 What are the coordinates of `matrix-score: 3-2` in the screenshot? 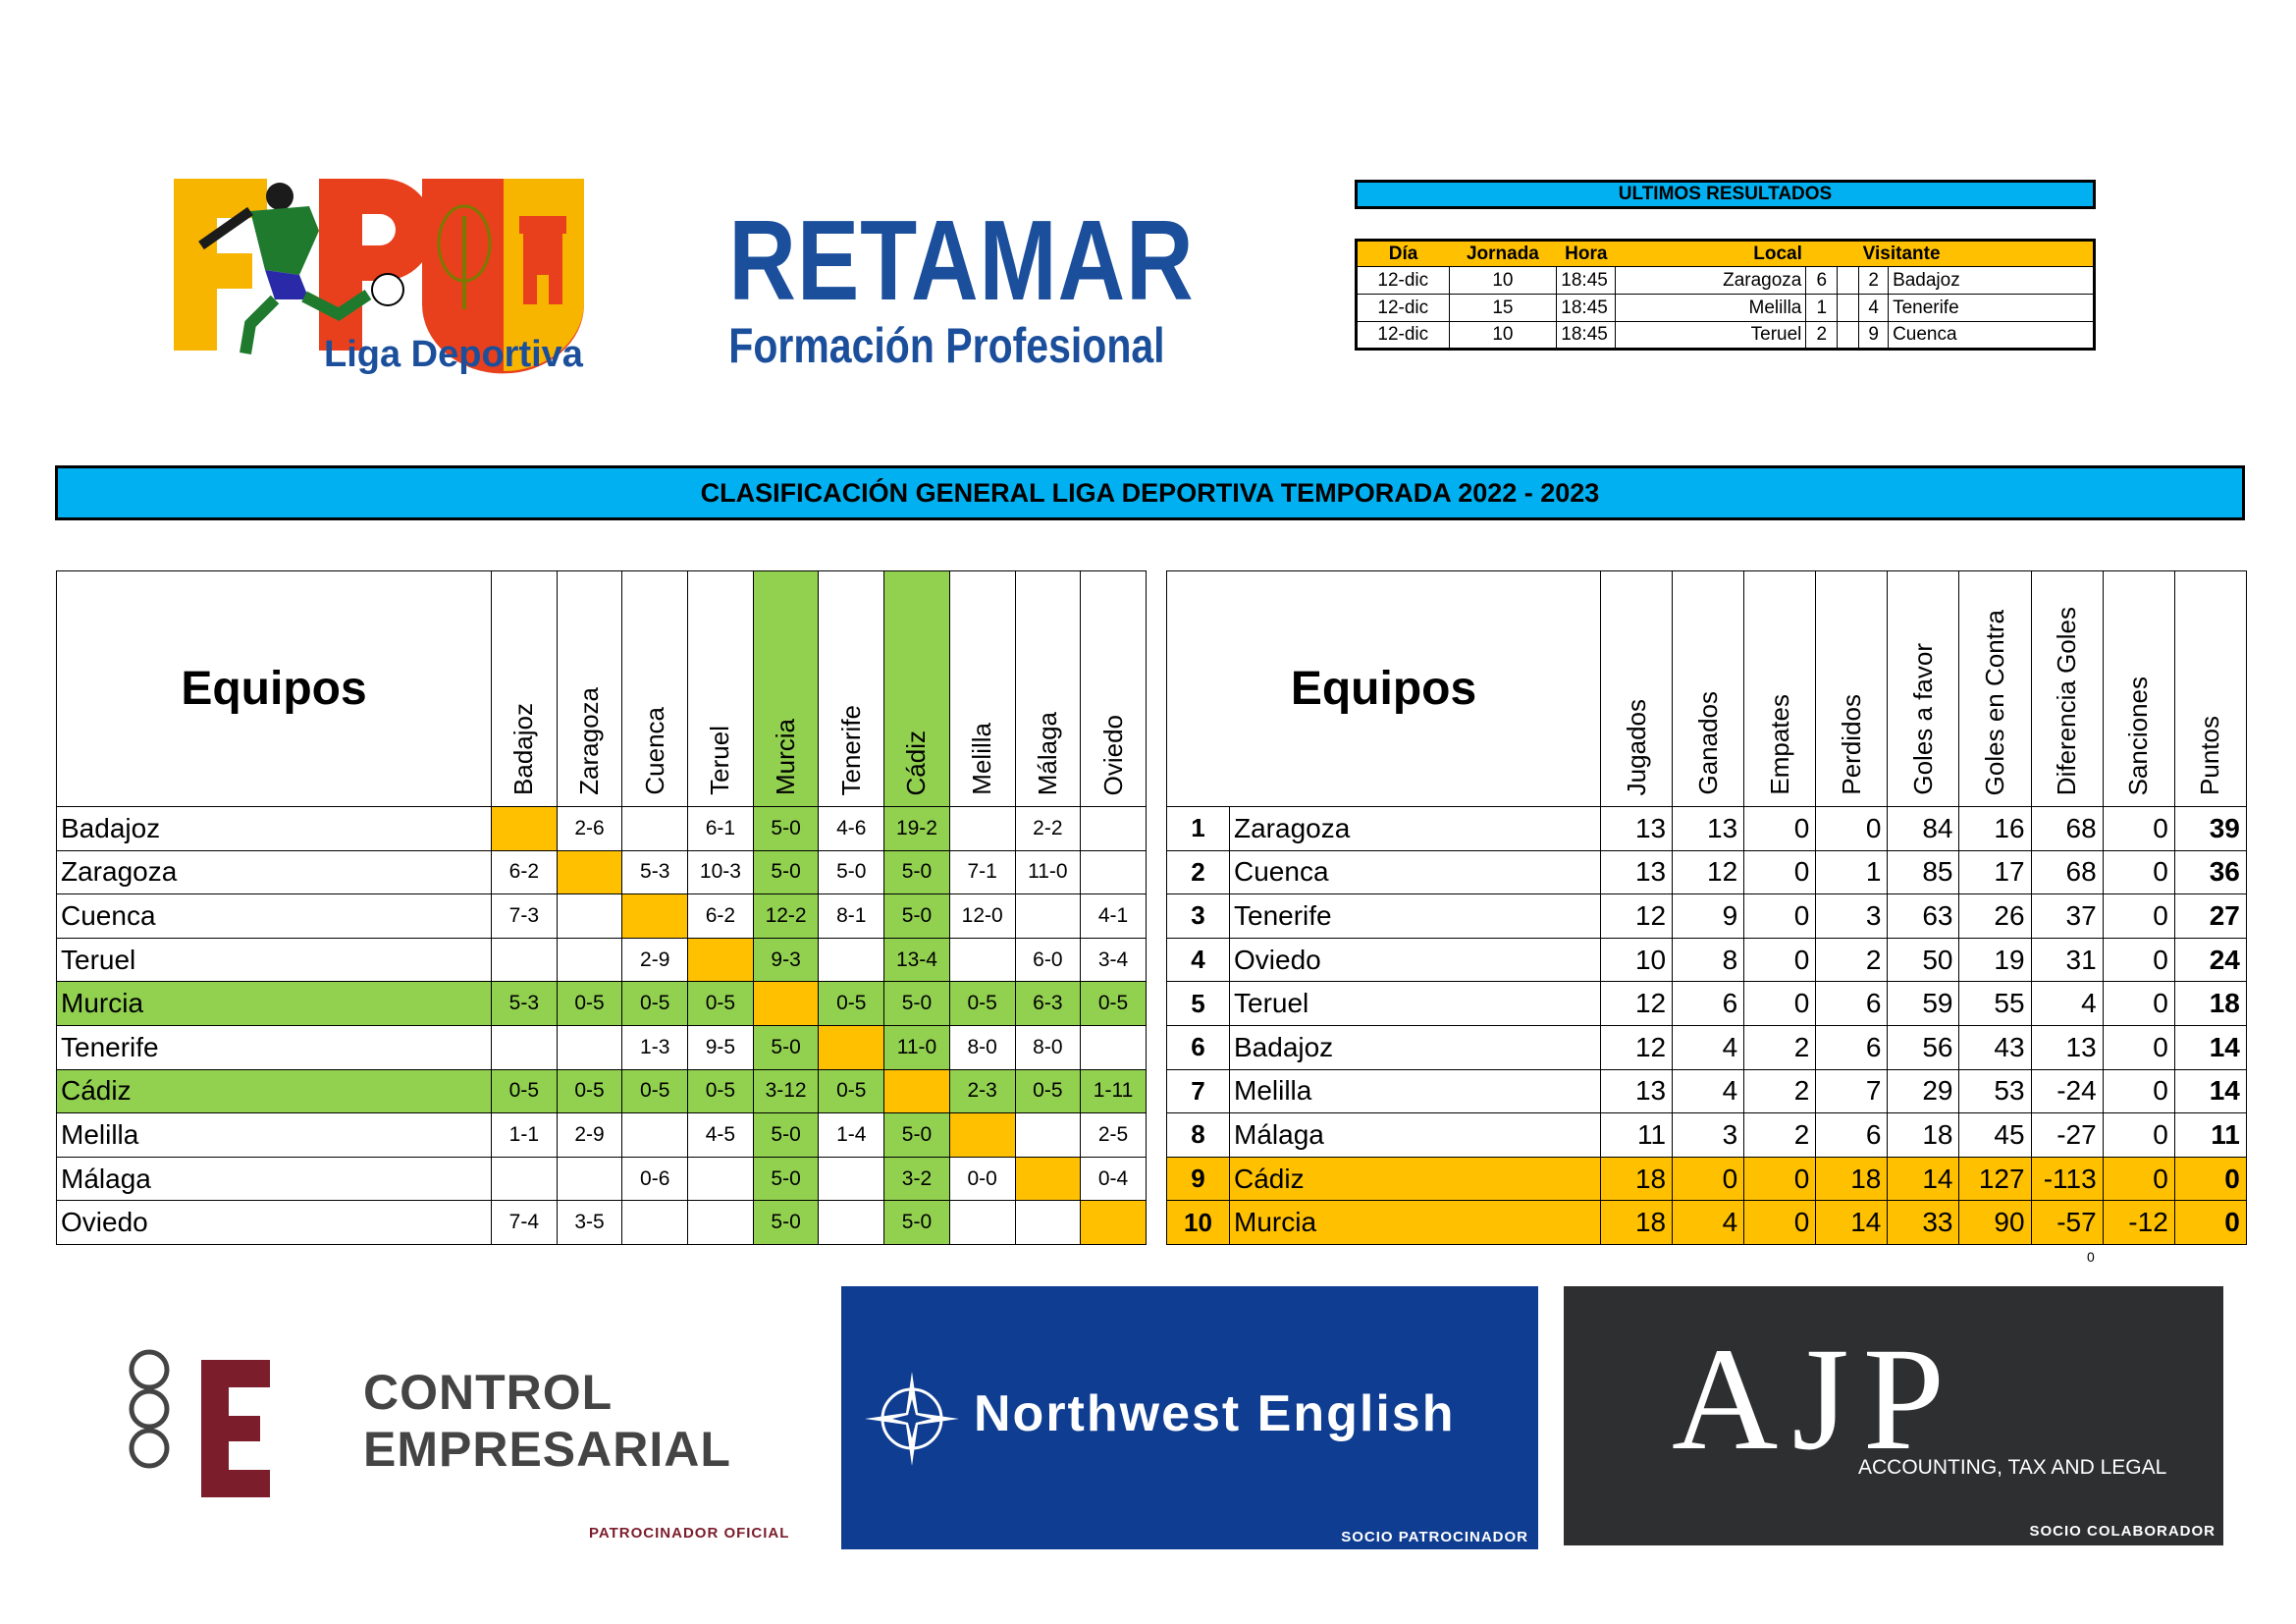 It's located at (916, 1179).